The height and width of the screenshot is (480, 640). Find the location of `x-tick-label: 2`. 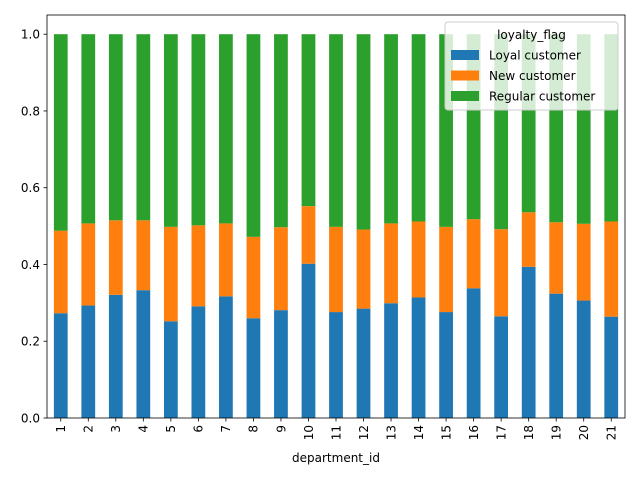

x-tick-label: 2 is located at coordinates (89, 429).